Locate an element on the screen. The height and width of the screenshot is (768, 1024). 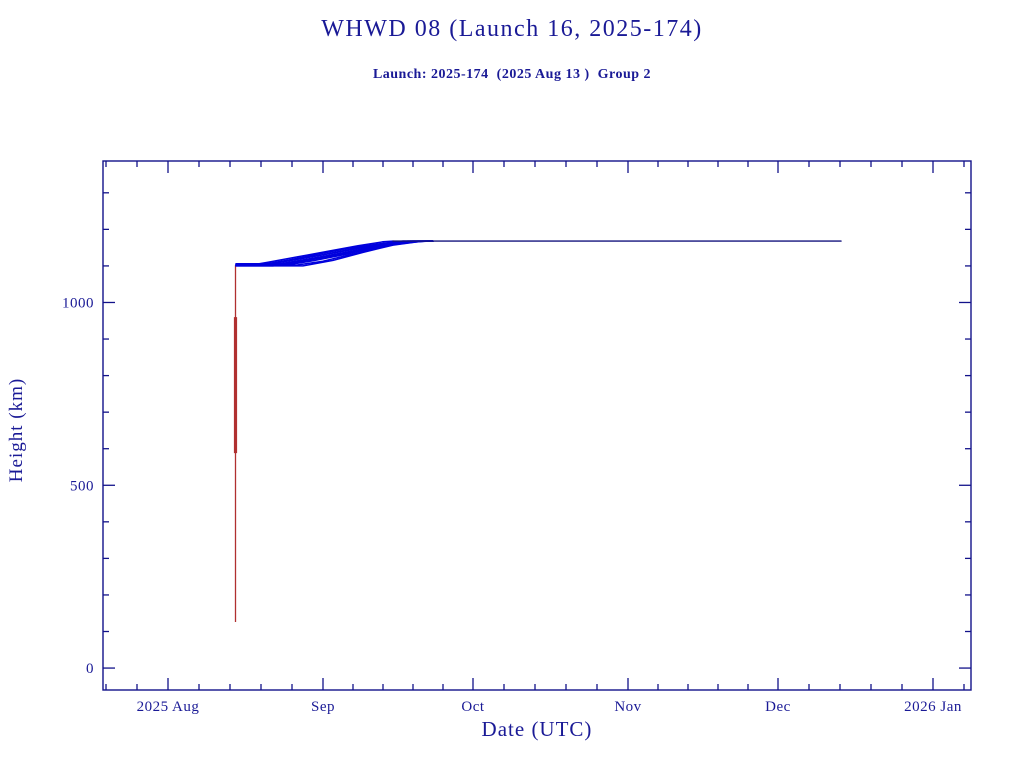
chart-subtitle: Launch: 2025-174 (2025 Aug 13 ) Group 2 is located at coordinates (512, 74).